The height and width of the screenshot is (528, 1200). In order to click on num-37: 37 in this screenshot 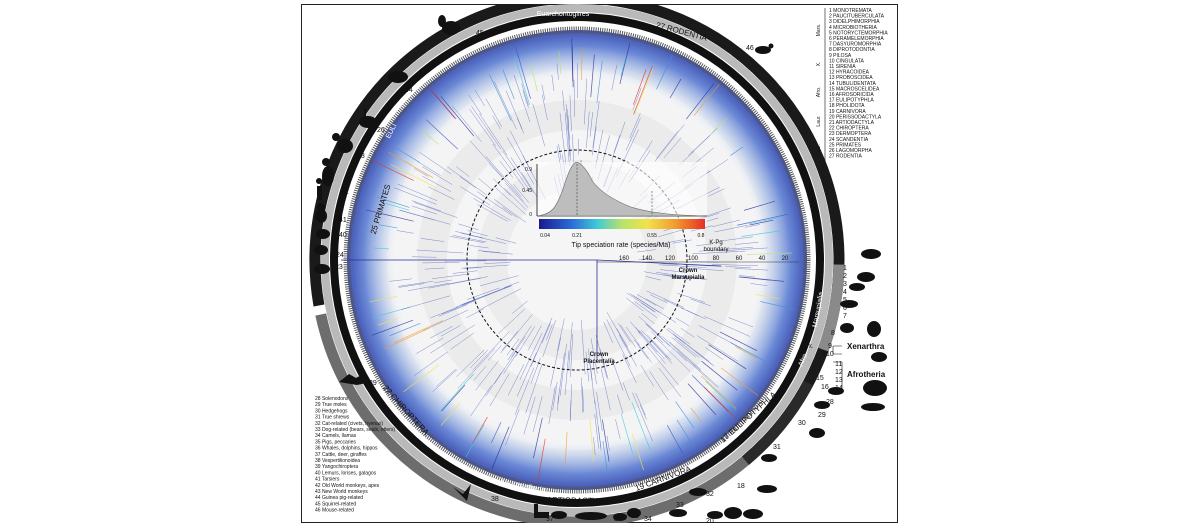, I will do `click(550, 519)`.